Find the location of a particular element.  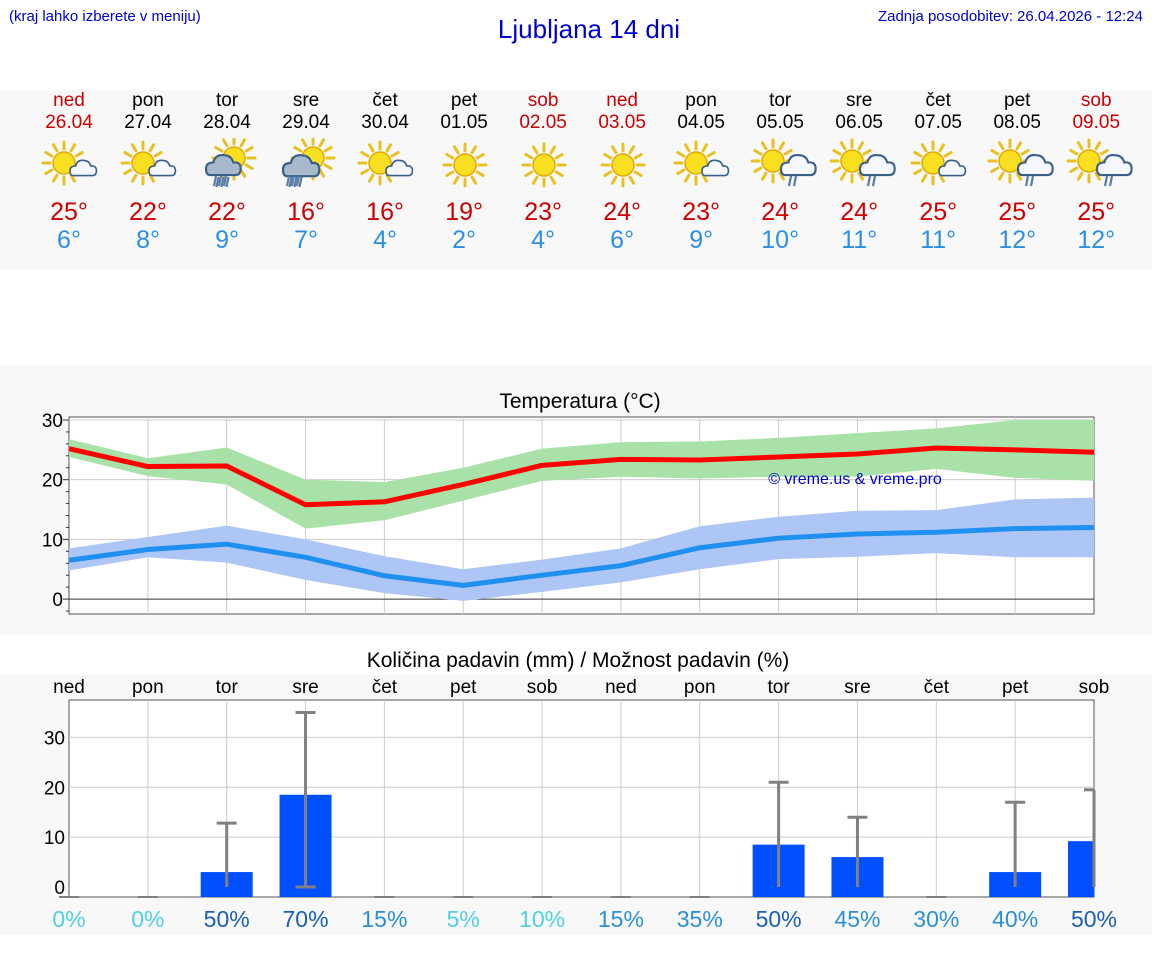

day-min-temp: 2° is located at coordinates (464, 240).